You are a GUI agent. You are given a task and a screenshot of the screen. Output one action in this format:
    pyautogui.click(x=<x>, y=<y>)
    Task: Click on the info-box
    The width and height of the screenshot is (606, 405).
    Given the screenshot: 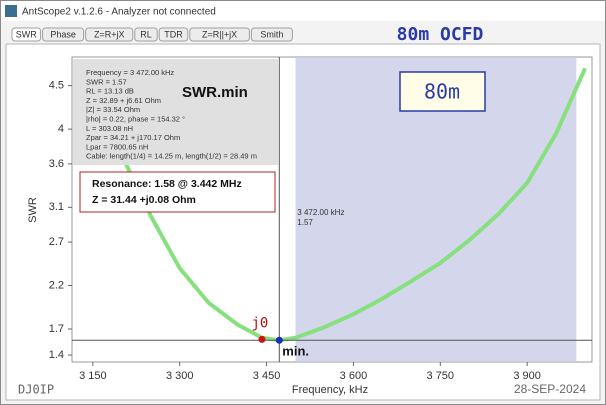 What is the action you would take?
    pyautogui.click(x=175, y=112)
    